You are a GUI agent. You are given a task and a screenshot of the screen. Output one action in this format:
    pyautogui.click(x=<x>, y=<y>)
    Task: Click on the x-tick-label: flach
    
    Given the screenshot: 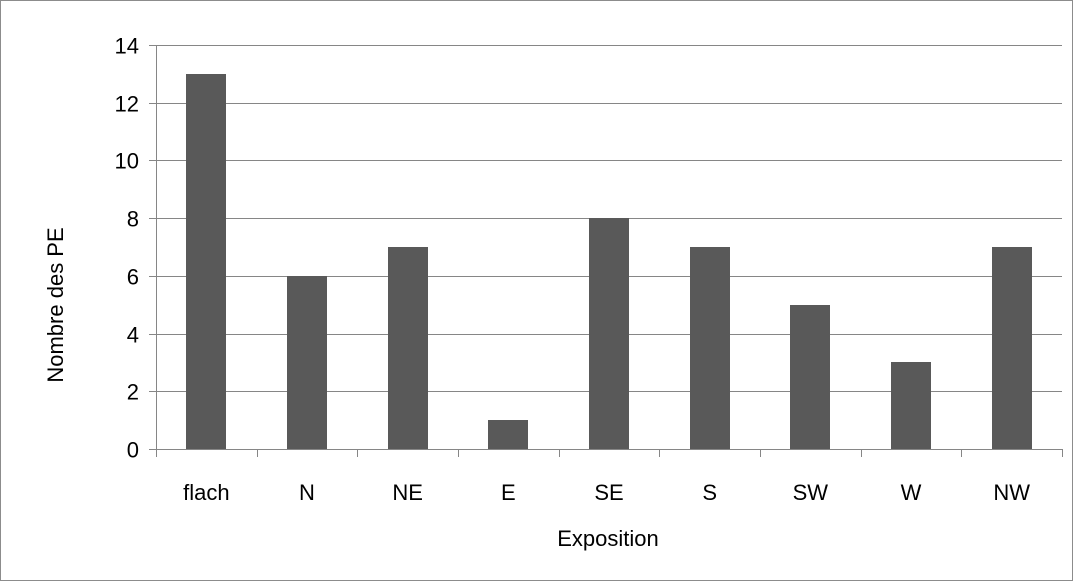 What is the action you would take?
    pyautogui.click(x=206, y=492)
    